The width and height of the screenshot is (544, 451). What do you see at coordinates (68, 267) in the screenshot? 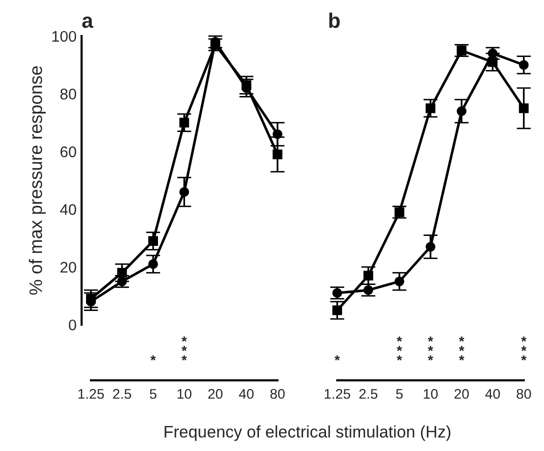
I see `y-tick-label: 20` at bounding box center [68, 267].